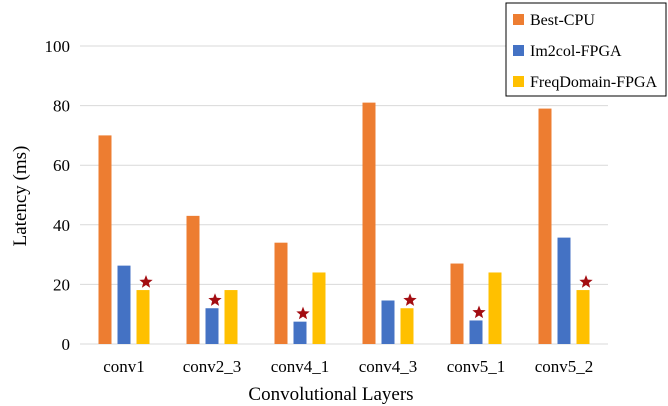 The width and height of the screenshot is (668, 406). Describe the element at coordinates (562, 20) in the screenshot. I see `legend-label: Best-CPU` at that location.